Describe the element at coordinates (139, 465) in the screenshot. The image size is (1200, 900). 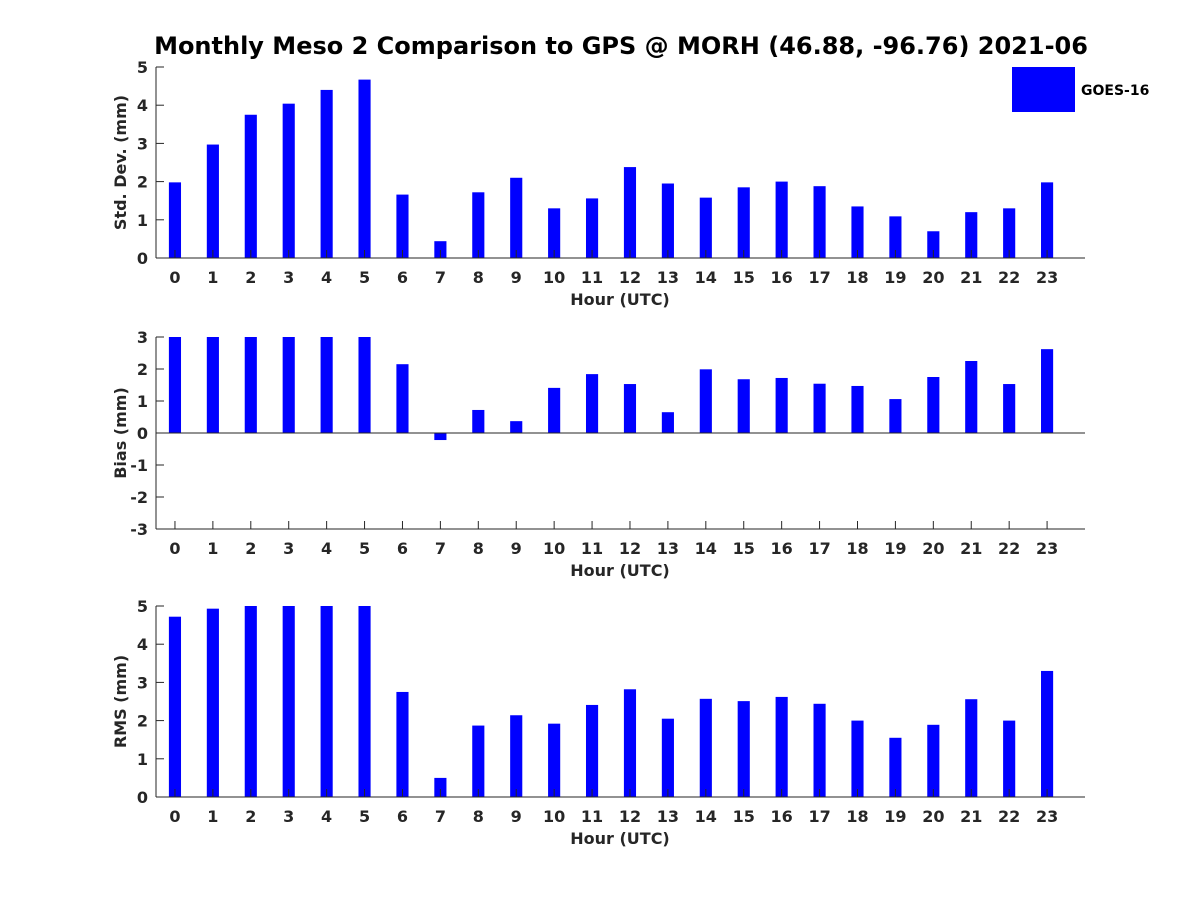
I see `y-tick-label: -1` at that location.